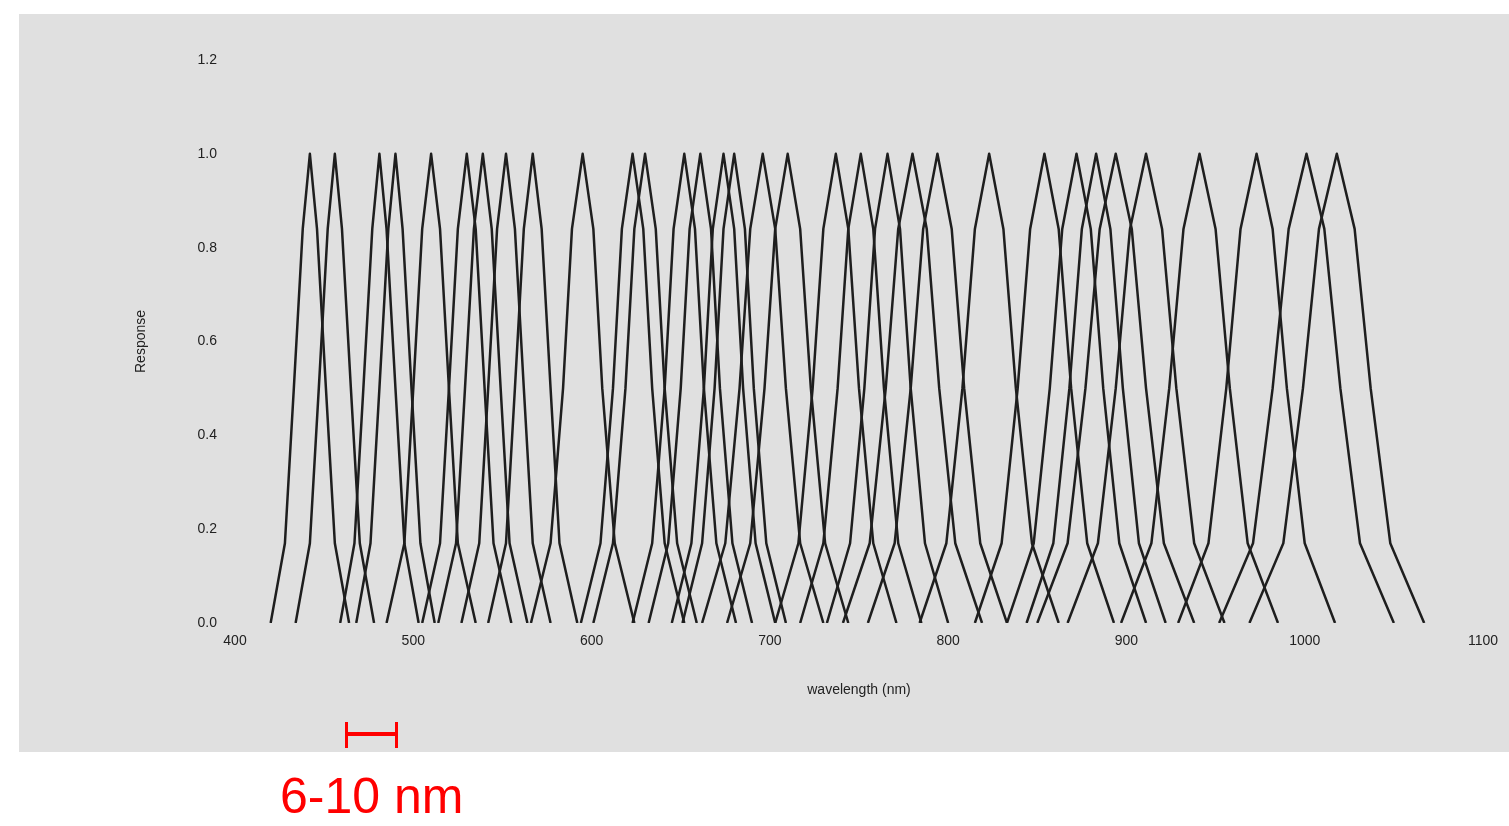 The height and width of the screenshot is (826, 1509). What do you see at coordinates (372, 796) in the screenshot?
I see `text: 6-10 nm` at bounding box center [372, 796].